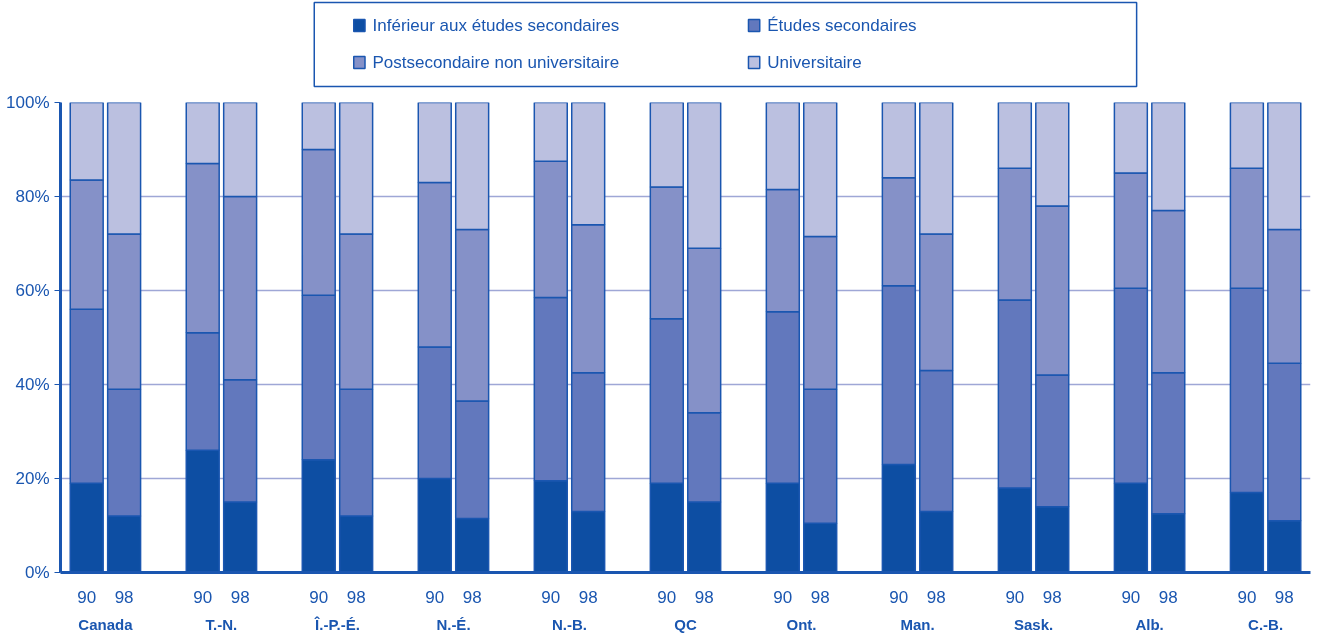 This screenshot has width=1338, height=643. I want to click on text: Sask., so click(1033, 624).